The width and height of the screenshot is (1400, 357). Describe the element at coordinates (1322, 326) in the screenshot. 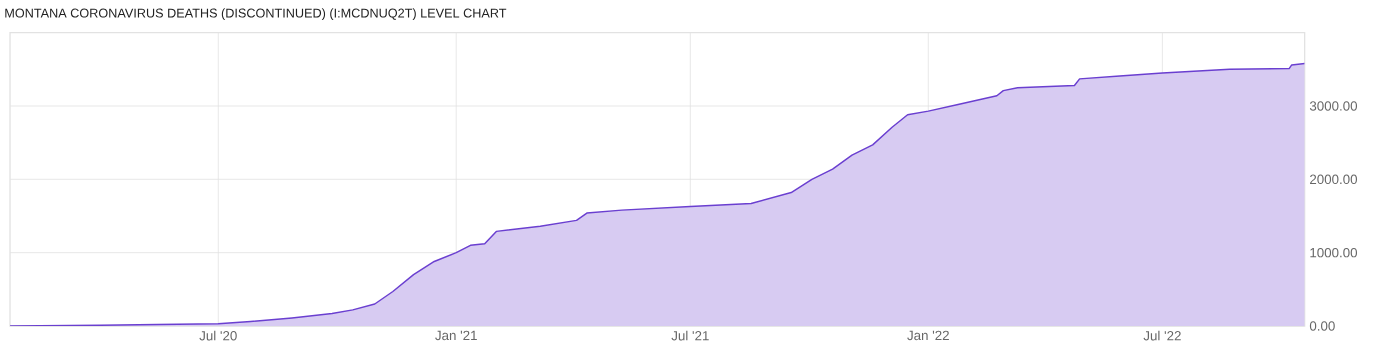

I see `y-tick-label: 0.00` at that location.